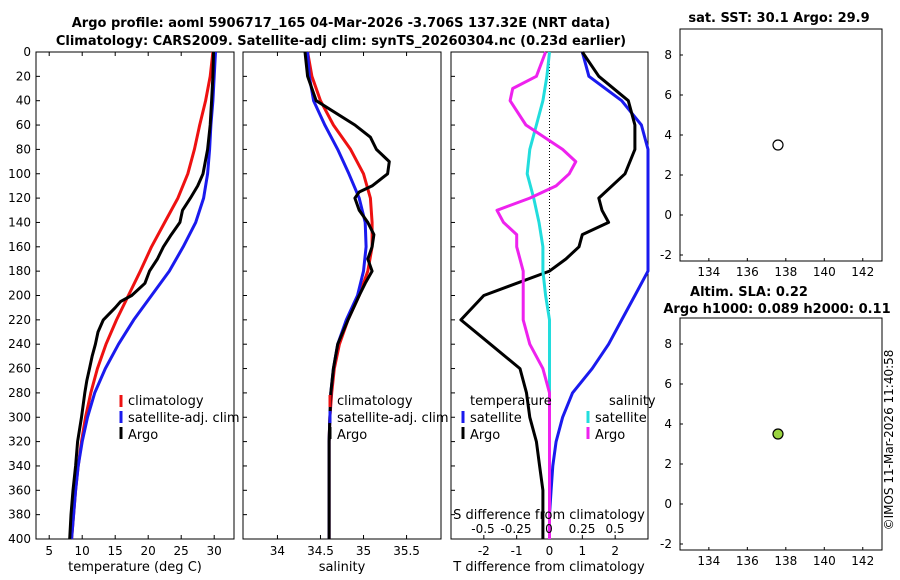 The image size is (900, 580). What do you see at coordinates (615, 551) in the screenshot?
I see `x-tick-label: 2` at bounding box center [615, 551].